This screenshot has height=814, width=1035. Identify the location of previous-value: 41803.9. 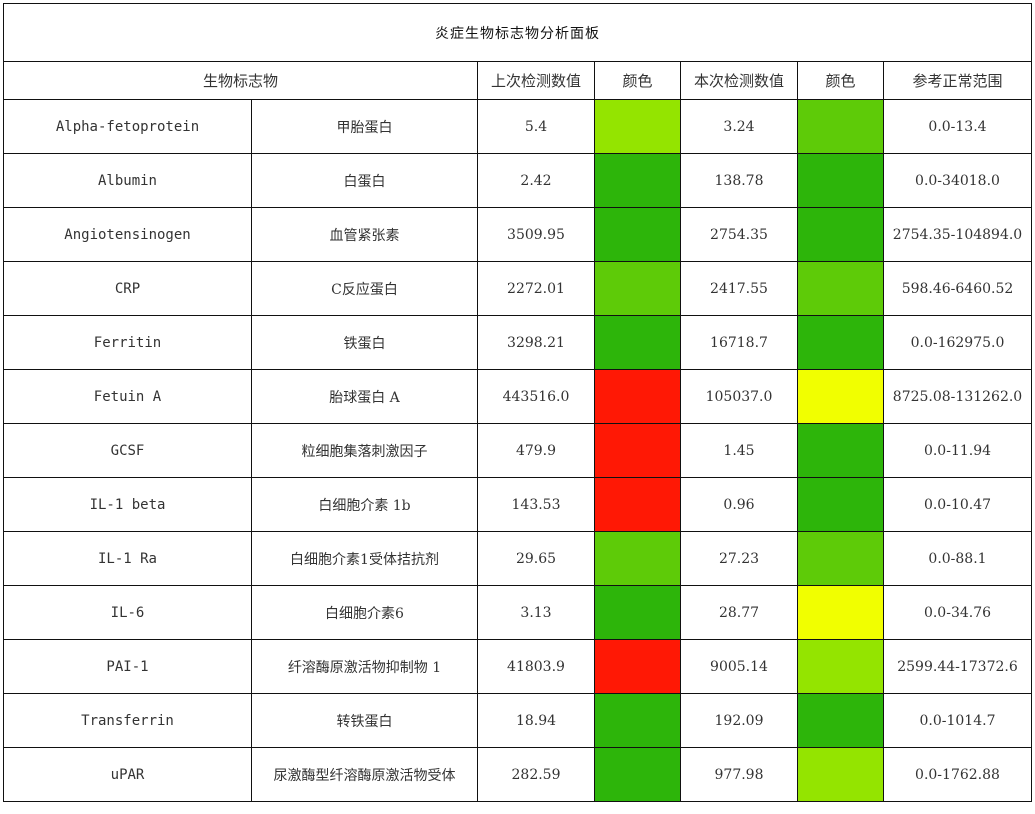
(536, 666).